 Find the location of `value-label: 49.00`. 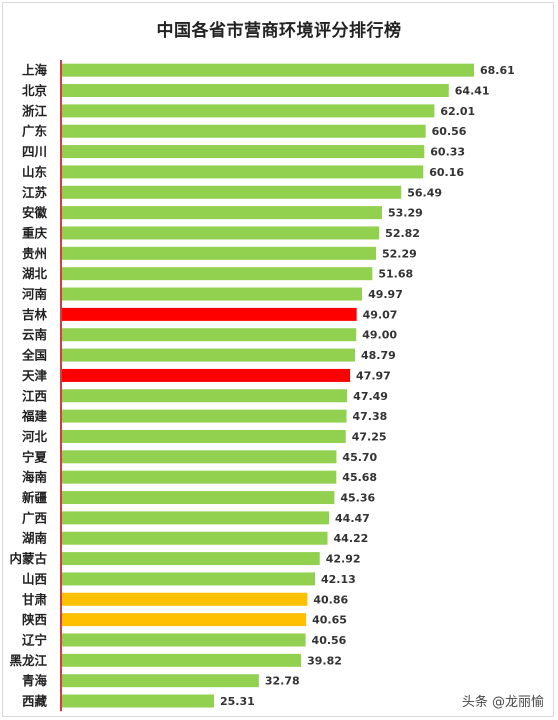

value-label: 49.00 is located at coordinates (379, 335).